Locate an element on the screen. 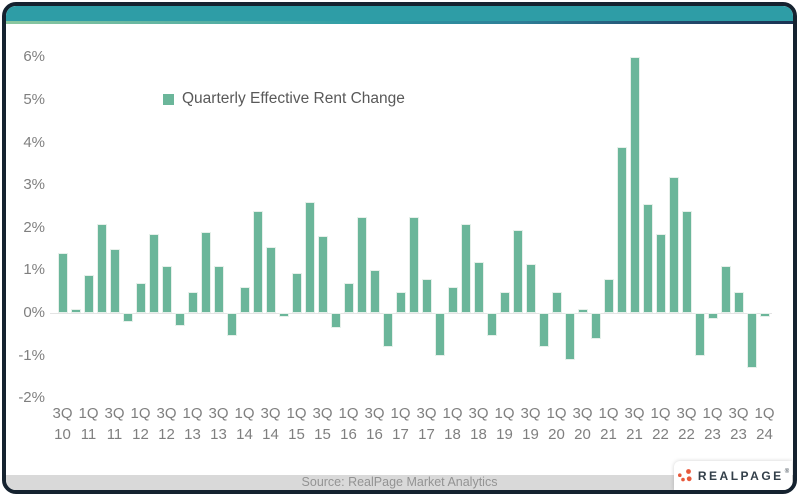  bar-1Q12 is located at coordinates (140, 298).